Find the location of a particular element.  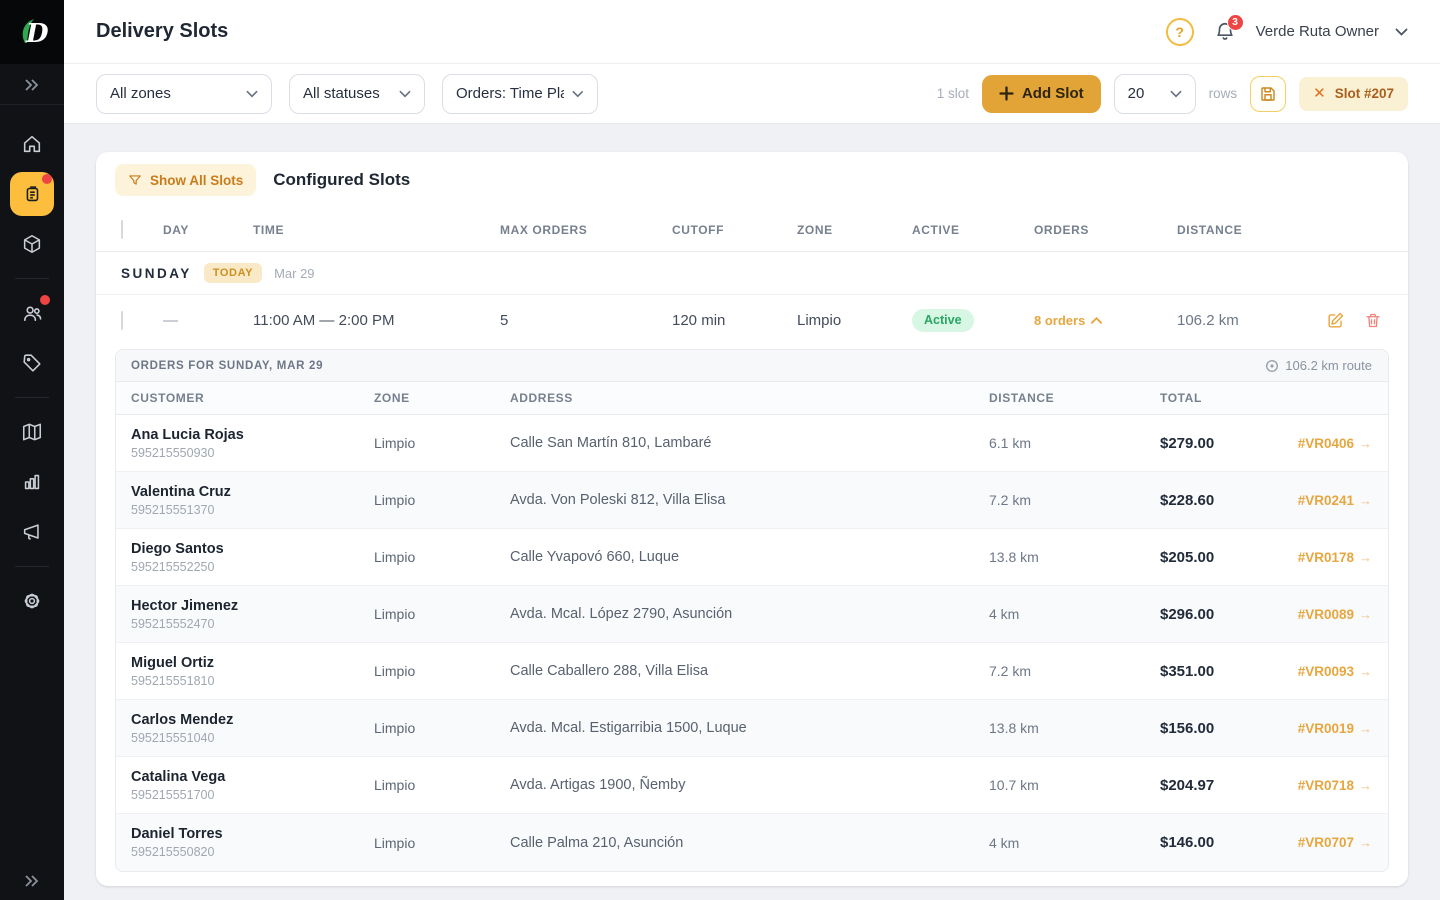

chevron-down-icon is located at coordinates (1401, 32).